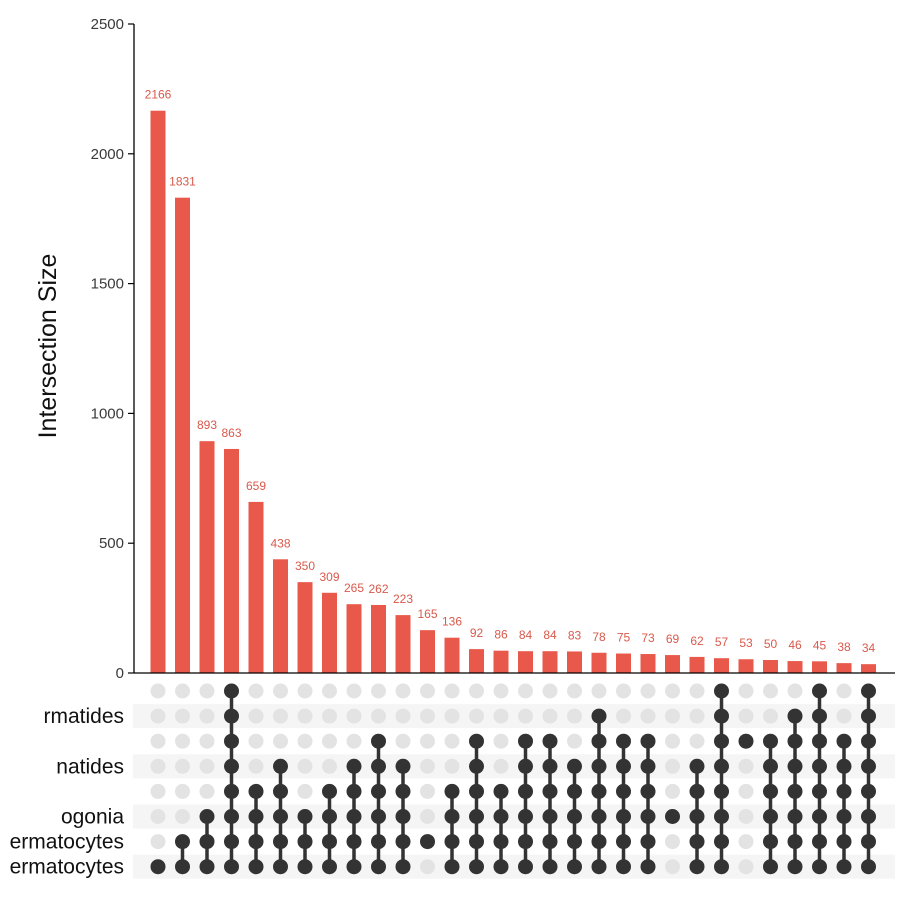  I want to click on bar-value-label: 84, so click(526, 635).